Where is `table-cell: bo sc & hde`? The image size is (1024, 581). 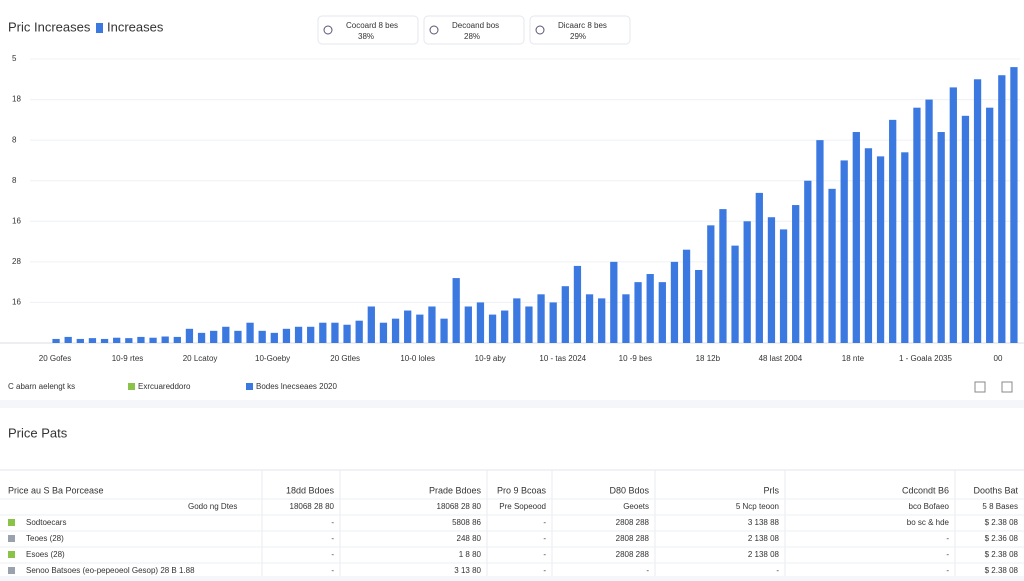 table-cell: bo sc & hde is located at coordinates (928, 522).